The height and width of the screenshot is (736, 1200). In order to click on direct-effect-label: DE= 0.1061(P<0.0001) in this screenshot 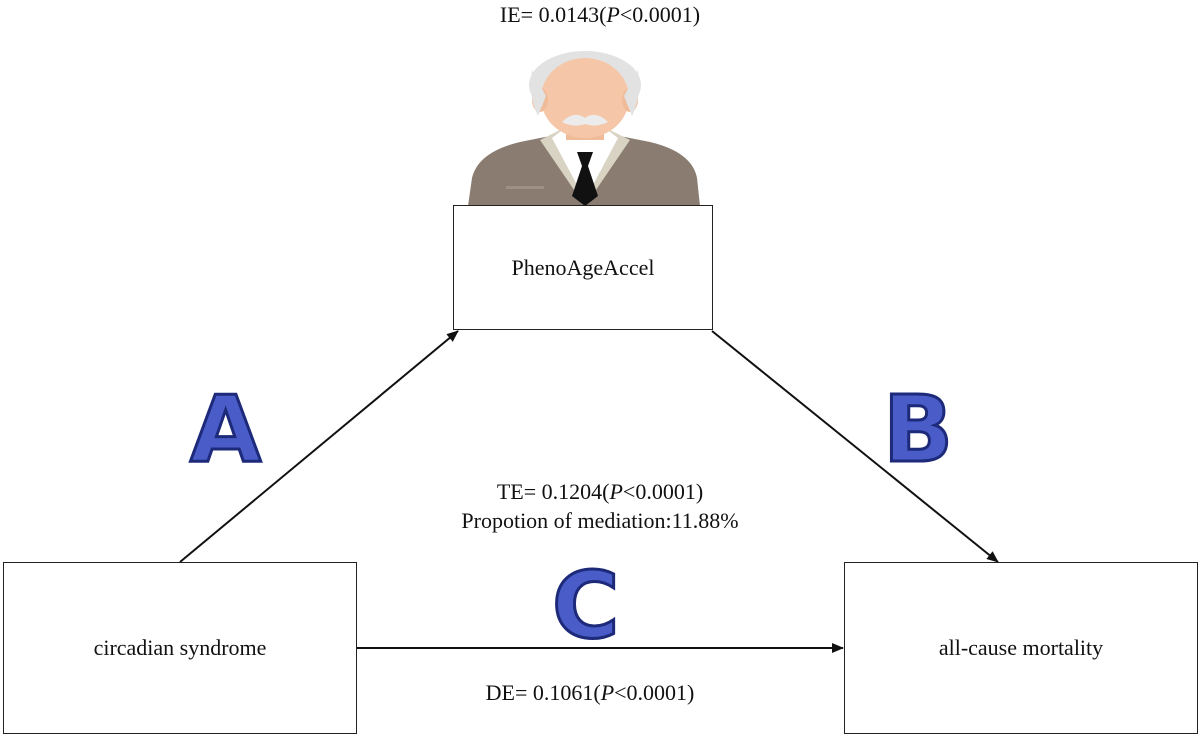, I will do `click(590, 693)`.